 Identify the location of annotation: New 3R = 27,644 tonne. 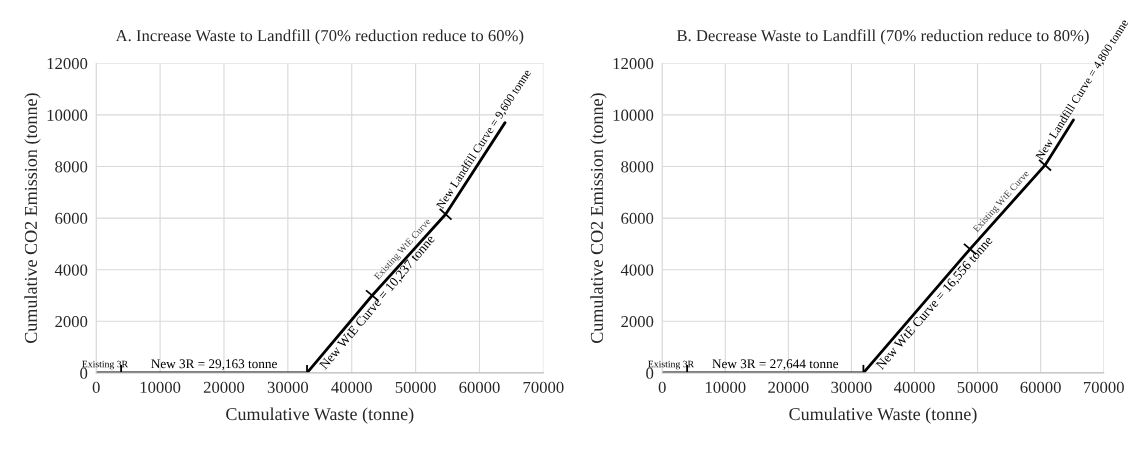
(775, 365).